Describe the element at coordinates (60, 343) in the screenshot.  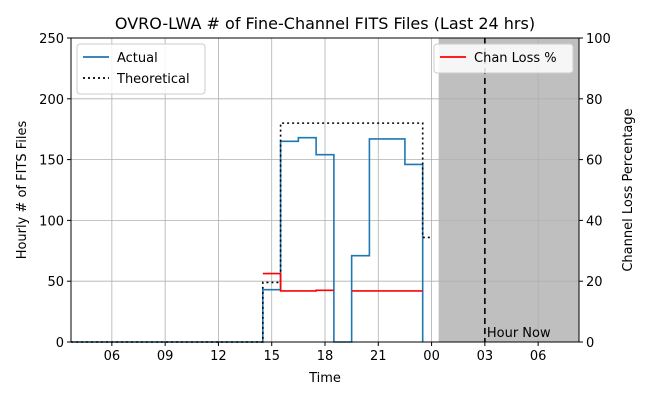
I see `y-tick-label: 0` at that location.